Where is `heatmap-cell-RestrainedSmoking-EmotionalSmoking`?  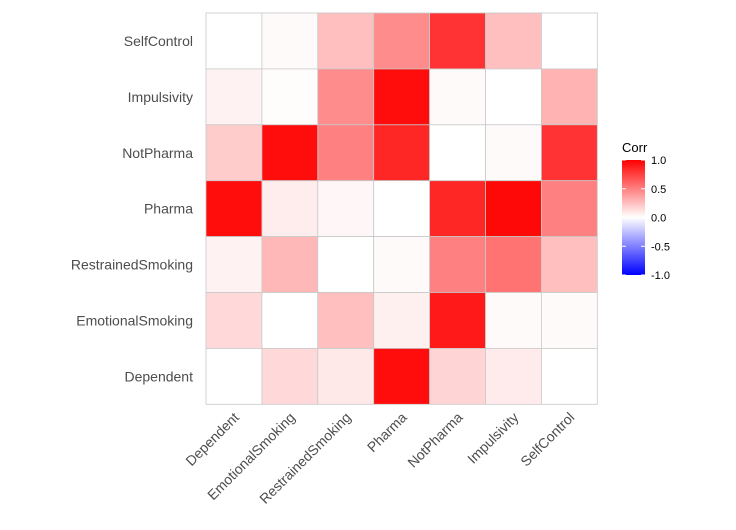
heatmap-cell-RestrainedSmoking-EmotionalSmoking is located at coordinates (290, 264).